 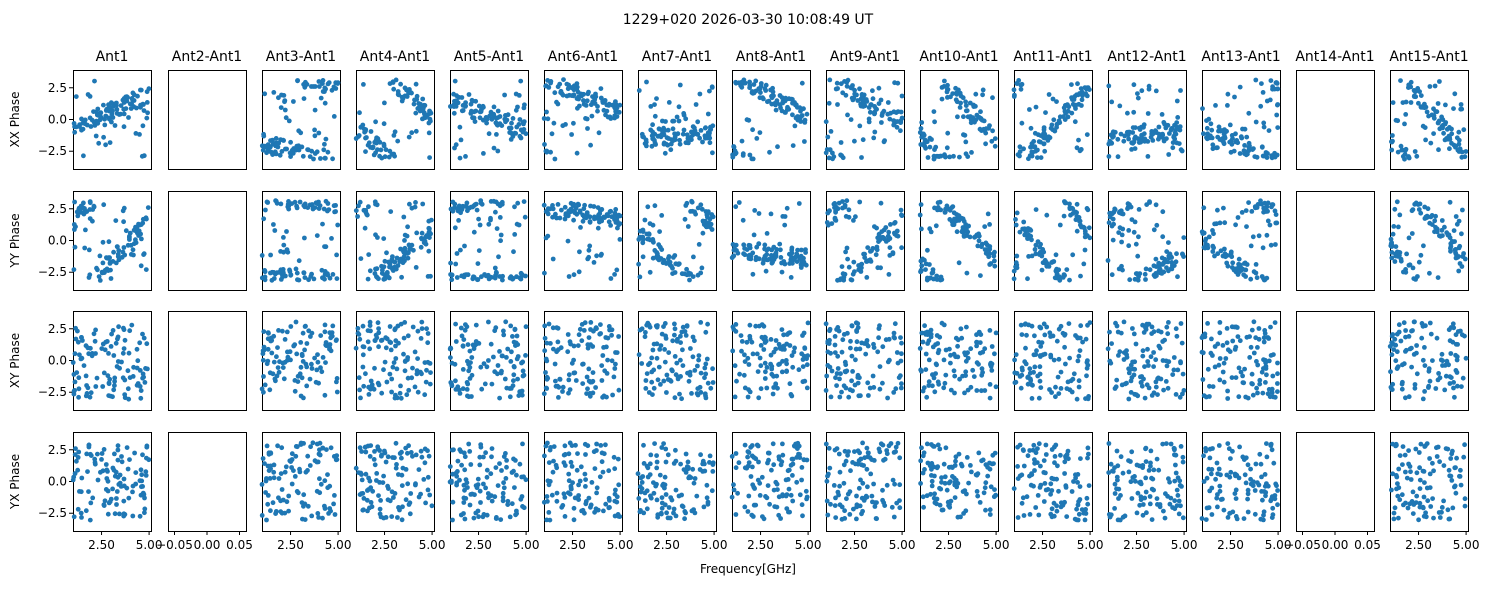 What do you see at coordinates (52, 392) in the screenshot?
I see `y-tick-label: −2.5` at bounding box center [52, 392].